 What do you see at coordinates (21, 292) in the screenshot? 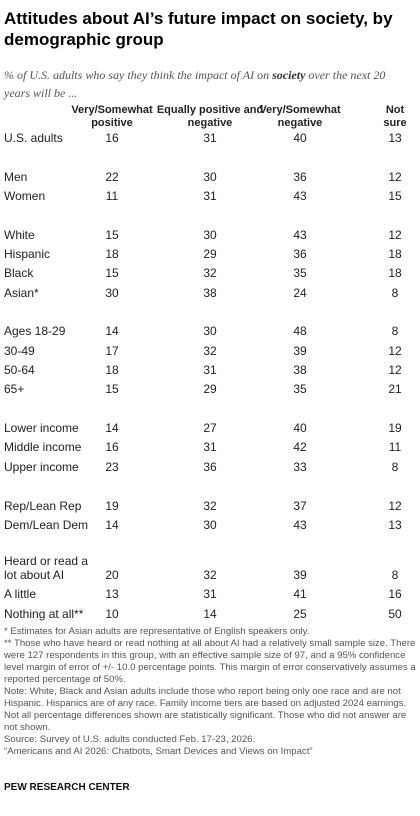
I see `row-label: Asian*` at bounding box center [21, 292].